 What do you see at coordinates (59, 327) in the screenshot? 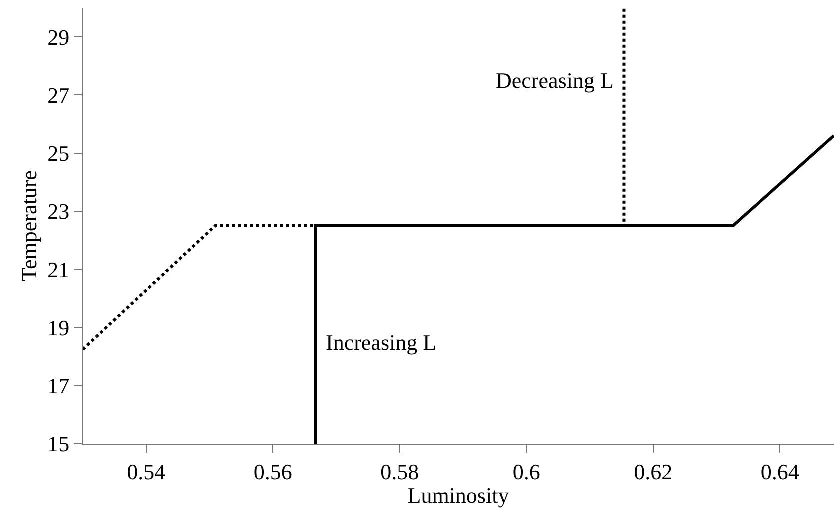
I see `y-tick-label: 19` at bounding box center [59, 327].